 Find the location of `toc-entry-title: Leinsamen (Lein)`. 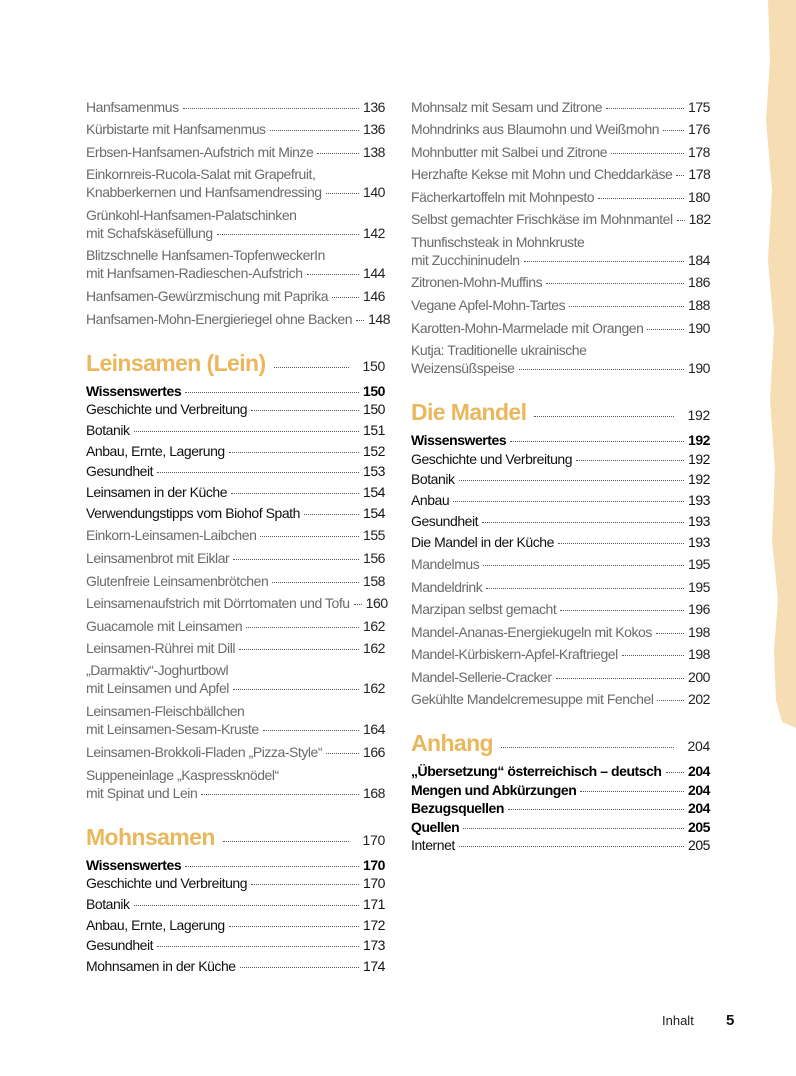

toc-entry-title: Leinsamen (Lein) is located at coordinates (176, 363).